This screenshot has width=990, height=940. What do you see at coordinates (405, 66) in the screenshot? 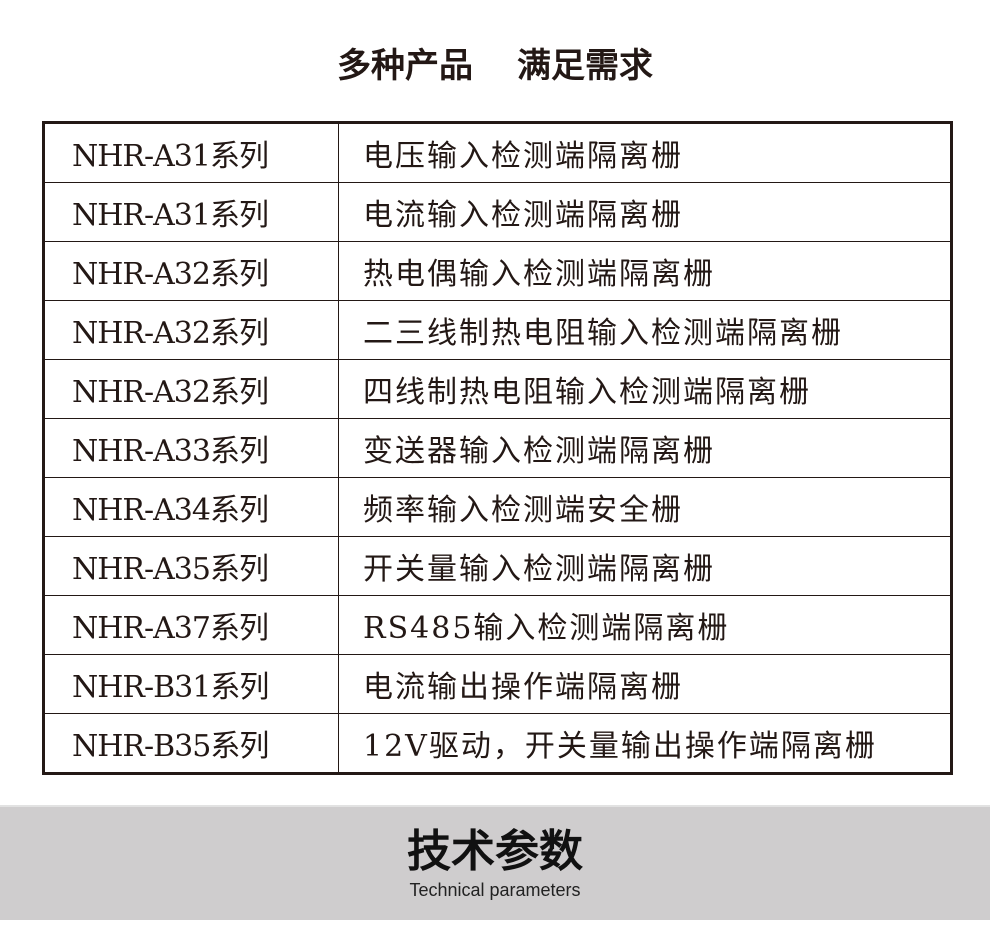
I see `title-left: 多种产品` at bounding box center [405, 66].